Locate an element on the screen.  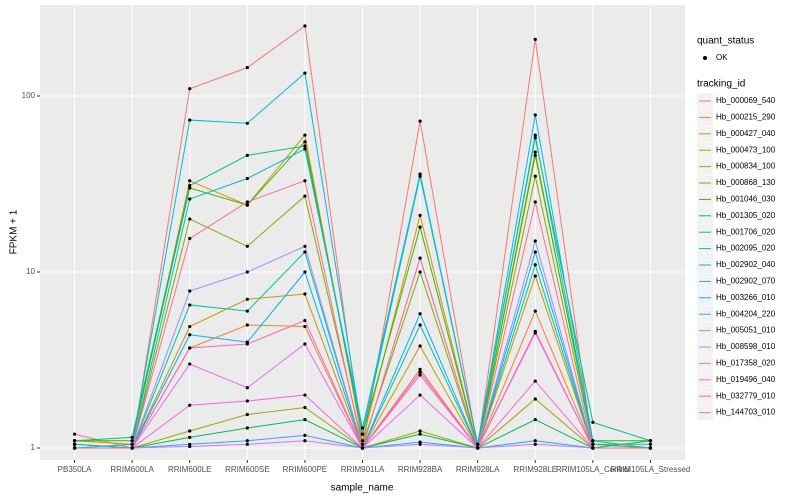
x-tick-label: RRIM600LE is located at coordinates (190, 469).